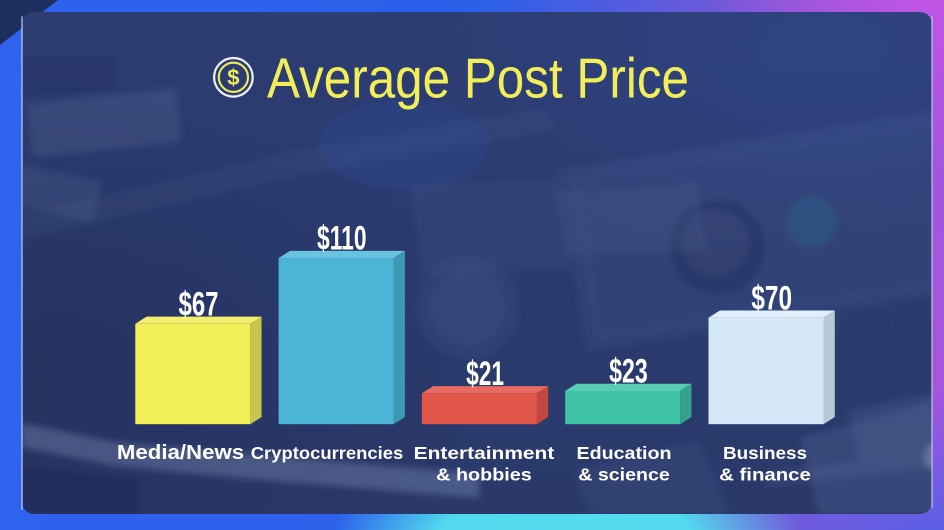 The height and width of the screenshot is (530, 944). I want to click on svg-text: $67, so click(199, 304).